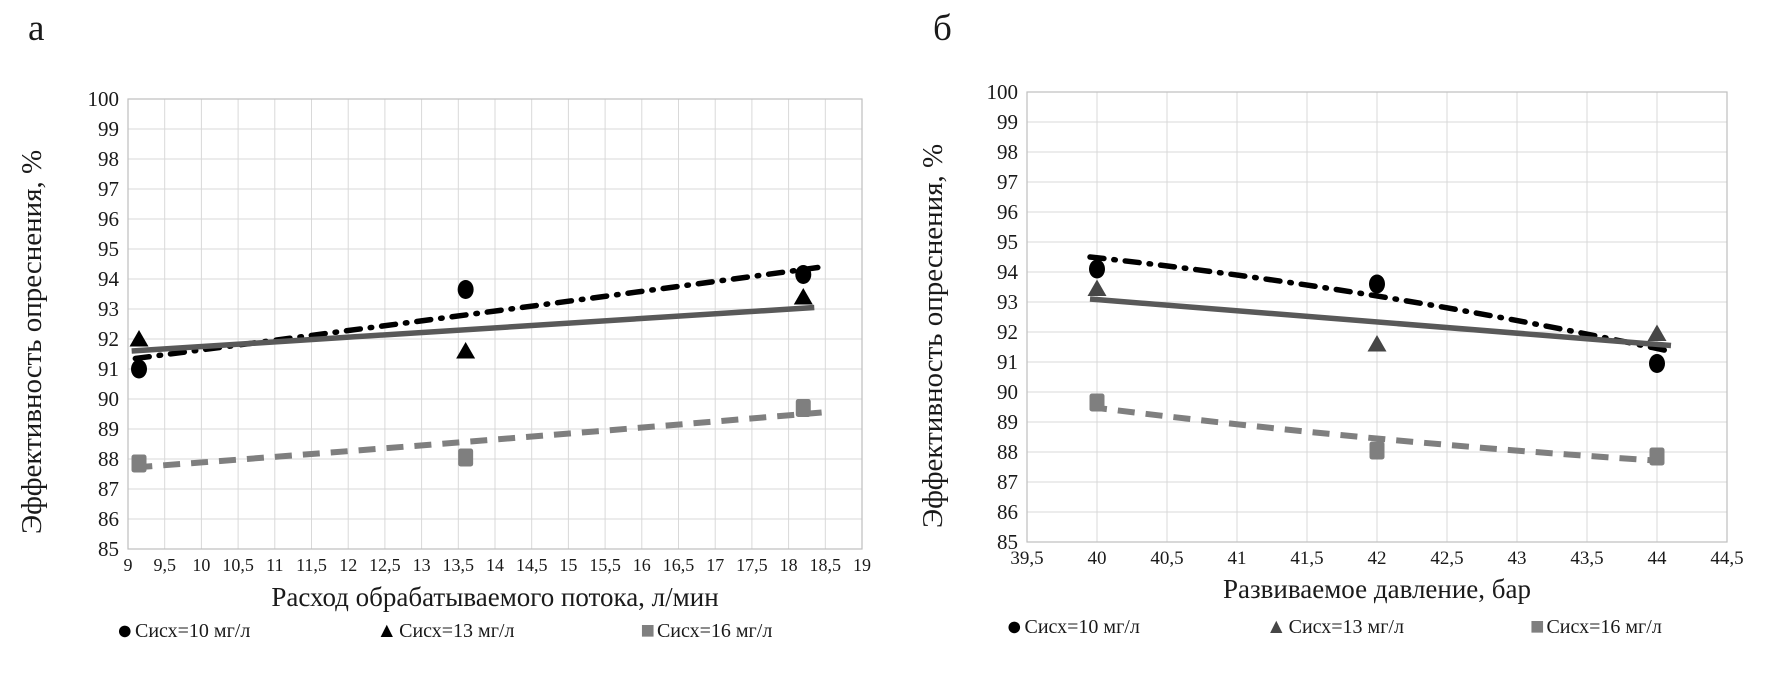  What do you see at coordinates (1726, 558) in the screenshot?
I see `x-tick-label: 44,5` at bounding box center [1726, 558].